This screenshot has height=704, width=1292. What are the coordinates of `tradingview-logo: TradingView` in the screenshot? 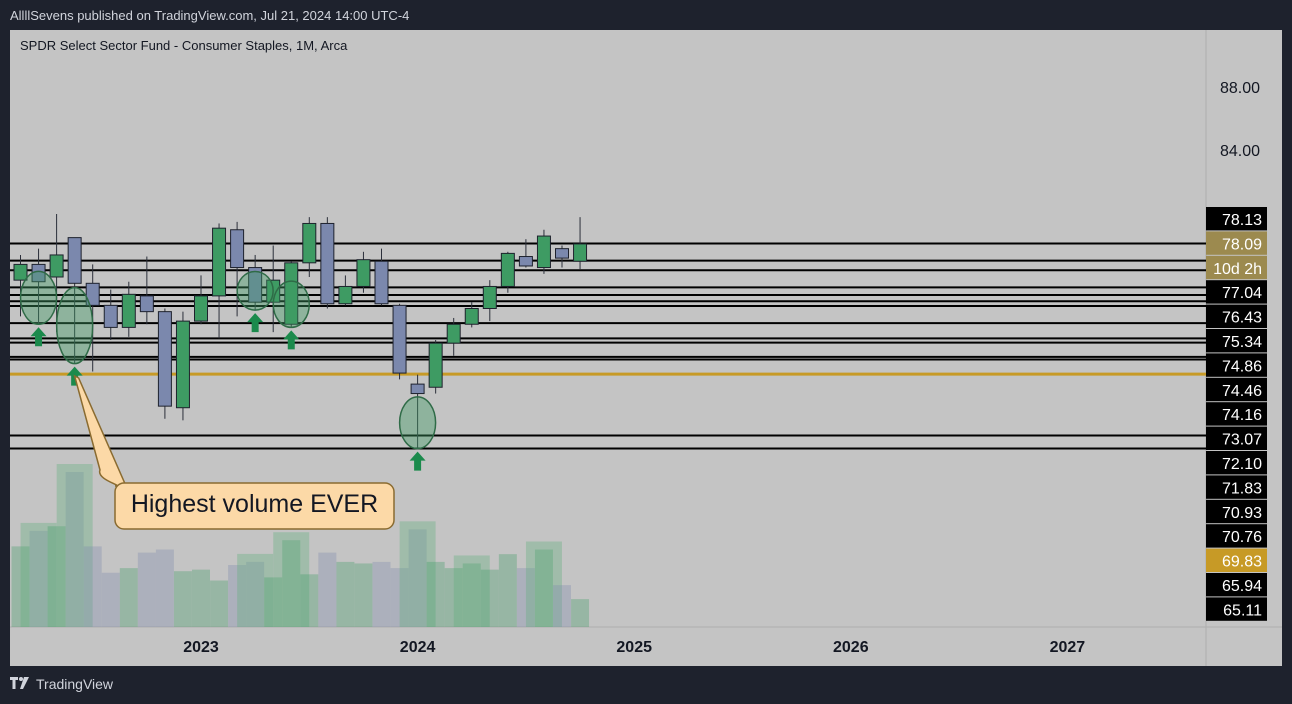 It's located at (61, 684).